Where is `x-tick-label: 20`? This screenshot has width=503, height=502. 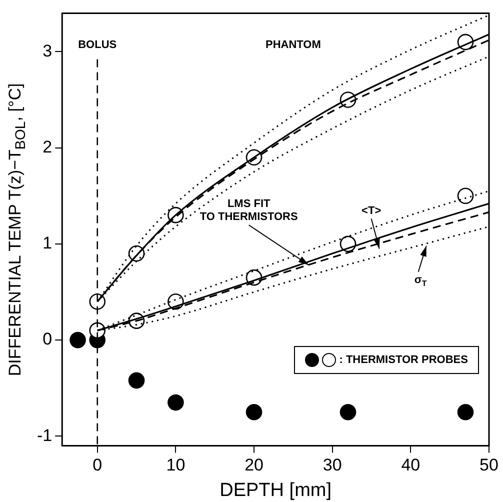 x-tick-label: 20 is located at coordinates (254, 465).